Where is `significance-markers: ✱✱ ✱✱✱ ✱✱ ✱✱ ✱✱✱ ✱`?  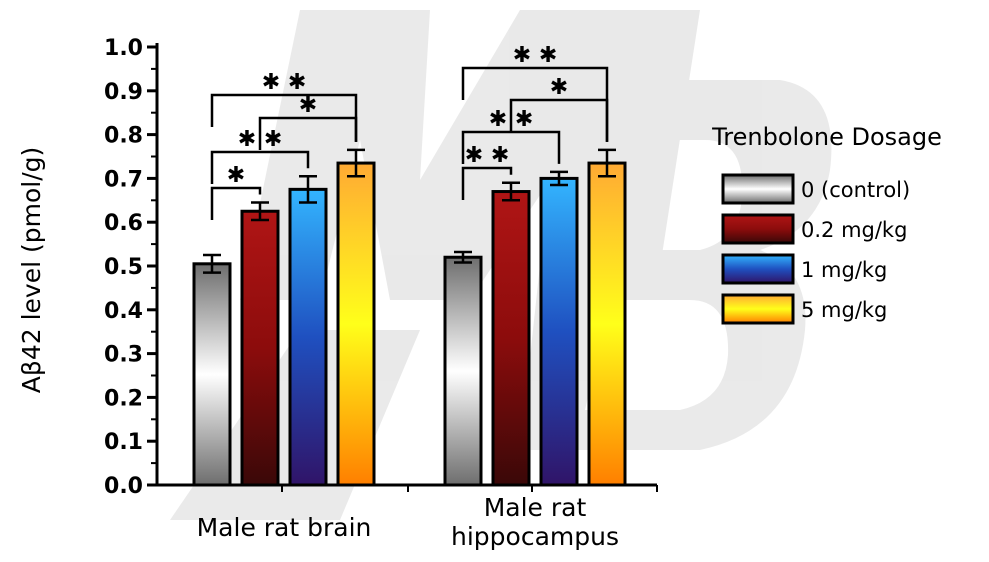
significance-markers: ✱✱ ✱✱✱ ✱✱ ✱✱ ✱✱✱ ✱ is located at coordinates (409, 131).